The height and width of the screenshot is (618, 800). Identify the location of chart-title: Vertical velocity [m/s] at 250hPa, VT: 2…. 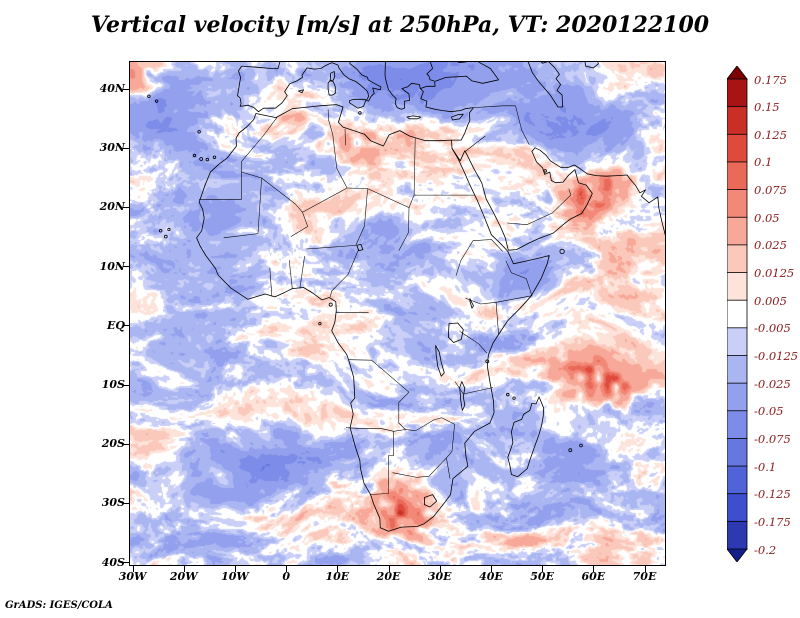
(400, 25).